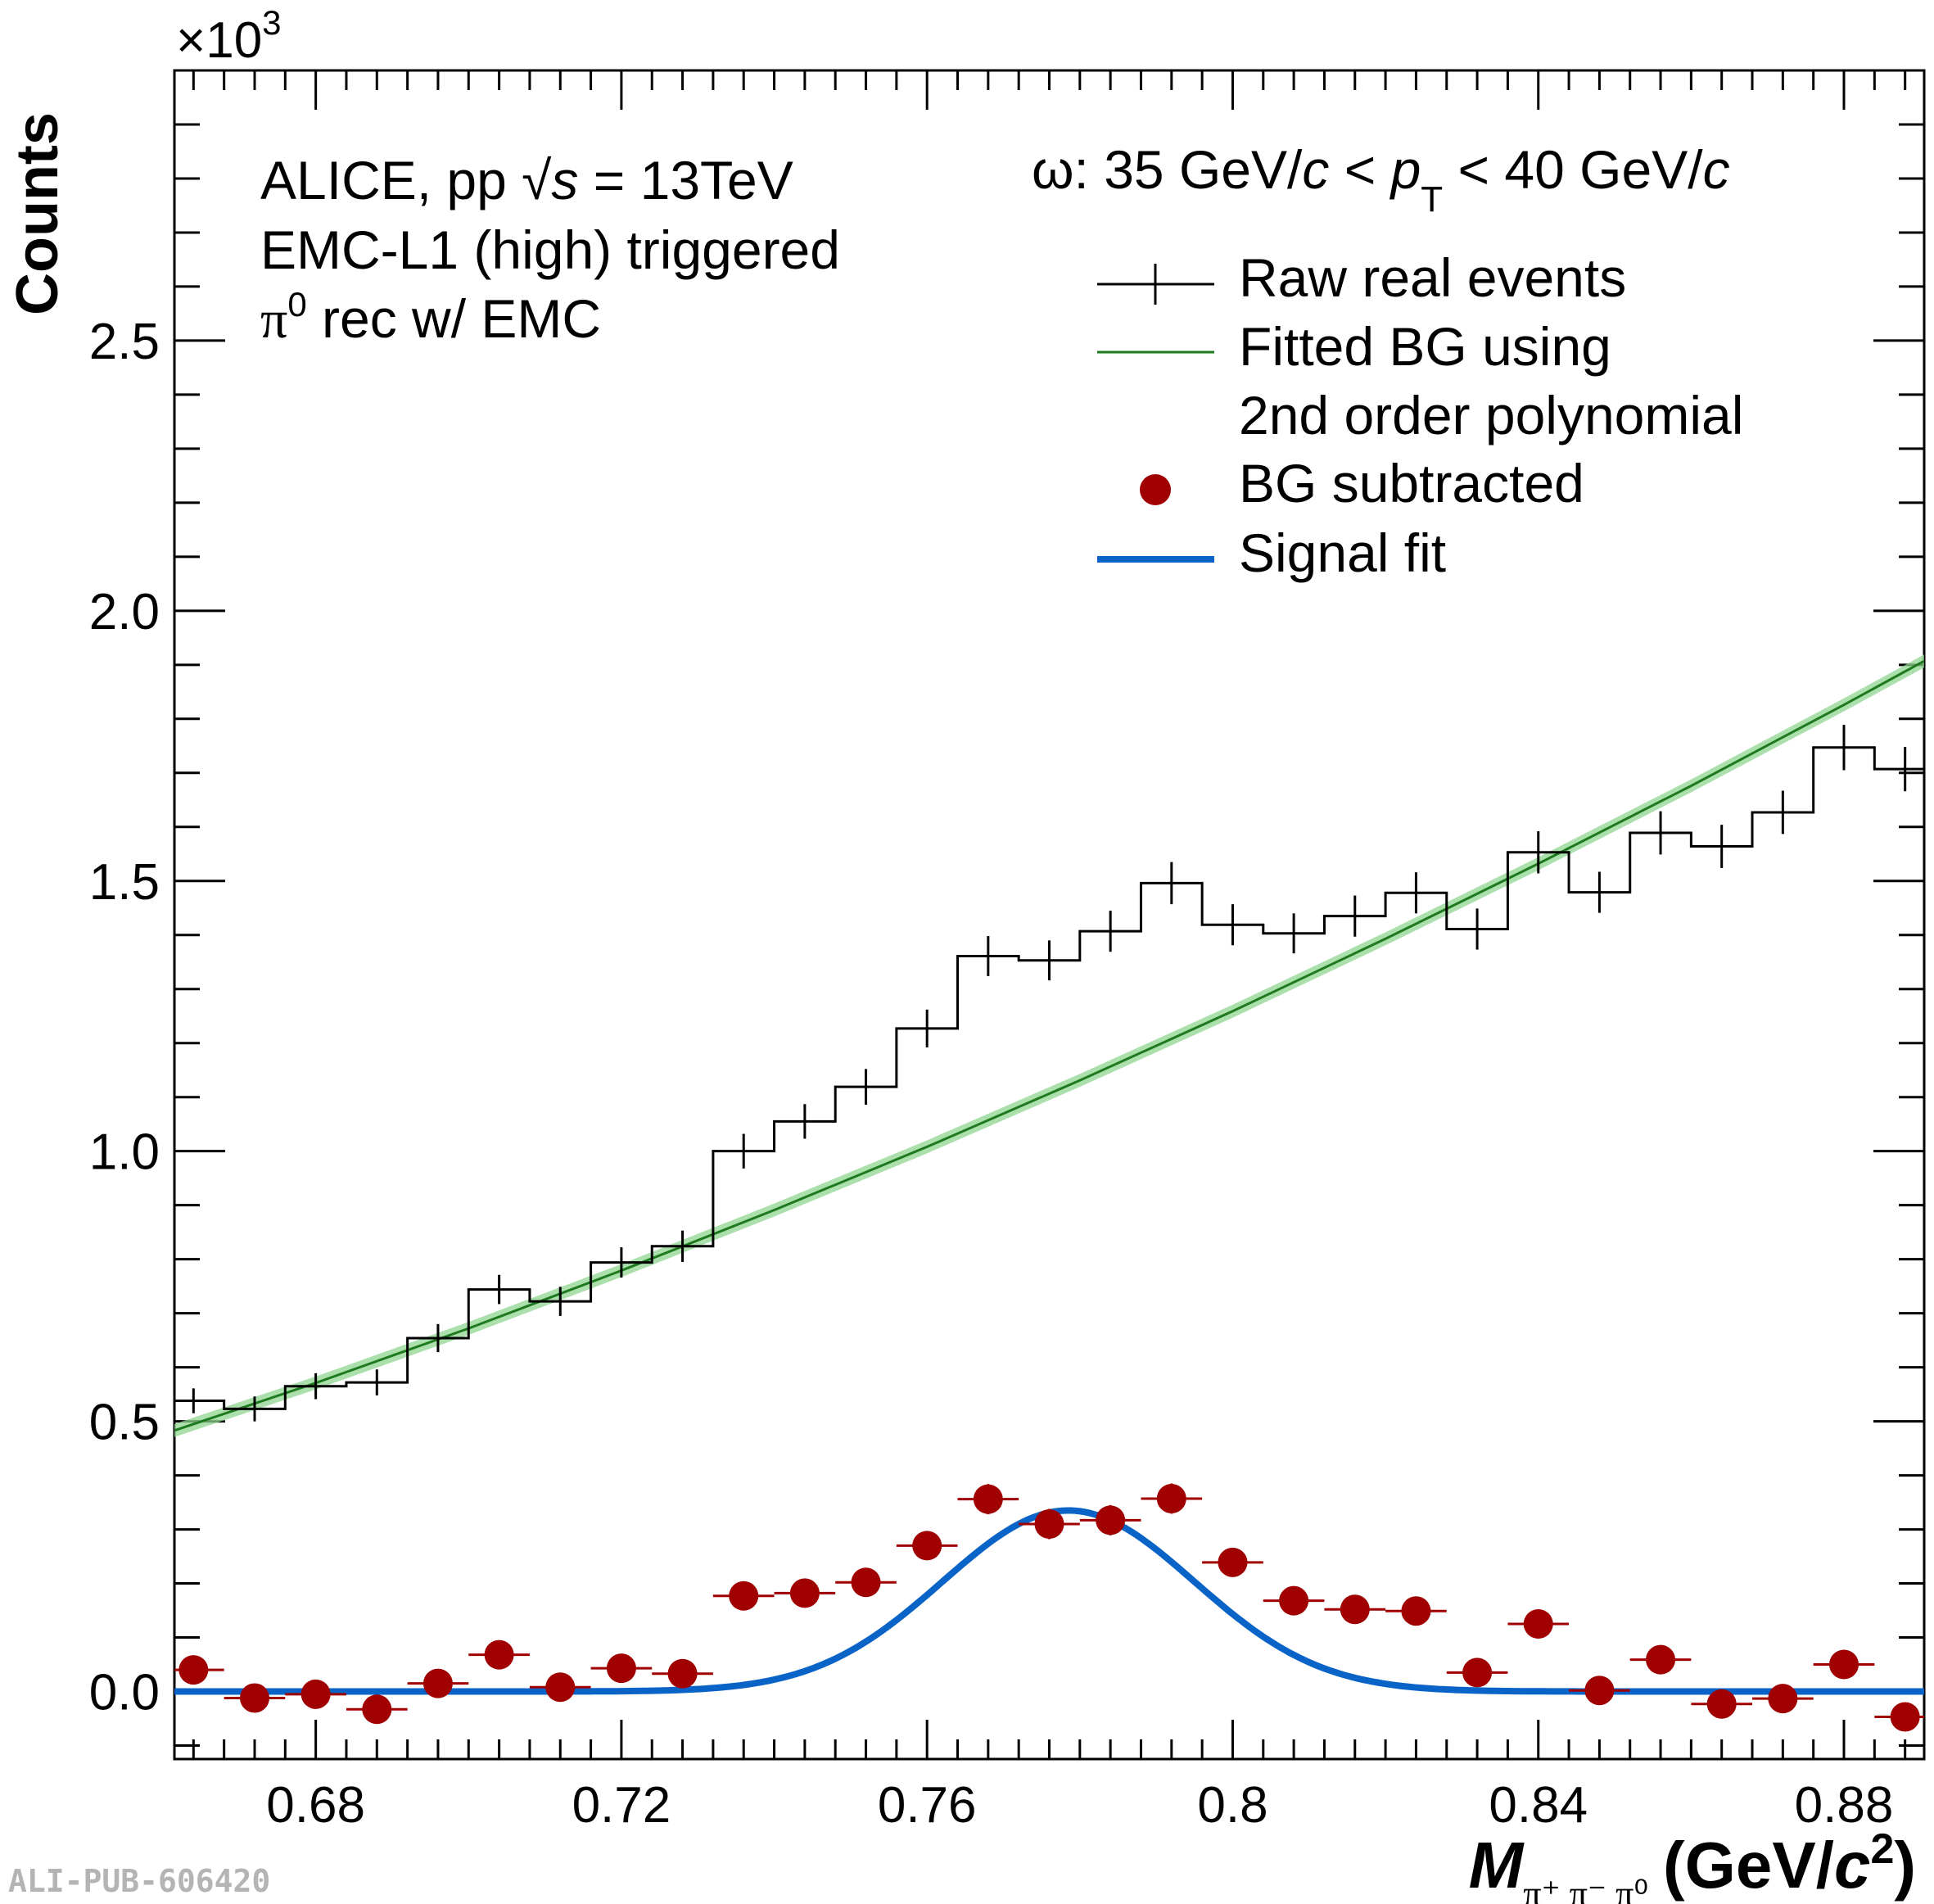  Describe the element at coordinates (1232, 1806) in the screenshot. I see `x-tick-label: 0.8` at that location.